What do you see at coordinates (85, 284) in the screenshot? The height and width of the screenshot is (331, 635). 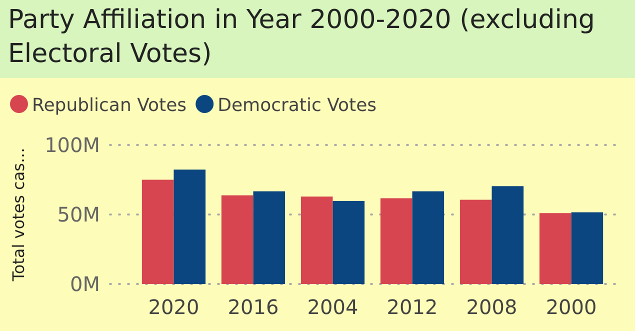 I see `y-tick-label: 0M` at bounding box center [85, 284].